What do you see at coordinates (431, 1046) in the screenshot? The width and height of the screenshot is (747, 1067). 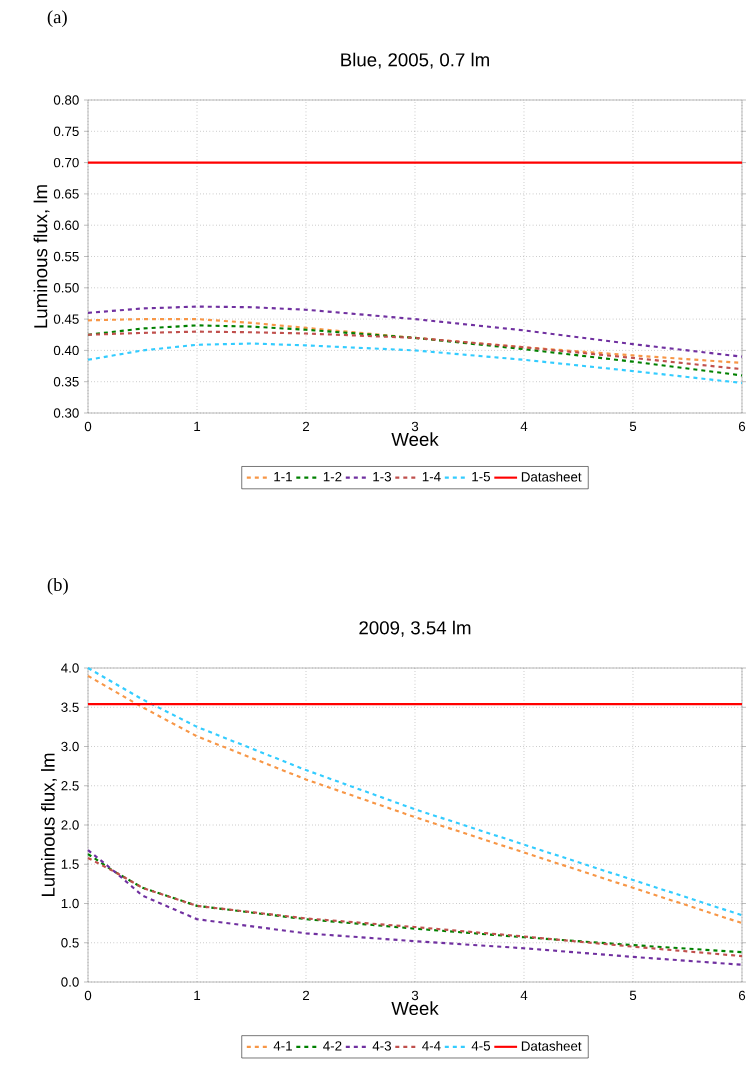 I see `legend-label: 4-4` at bounding box center [431, 1046].